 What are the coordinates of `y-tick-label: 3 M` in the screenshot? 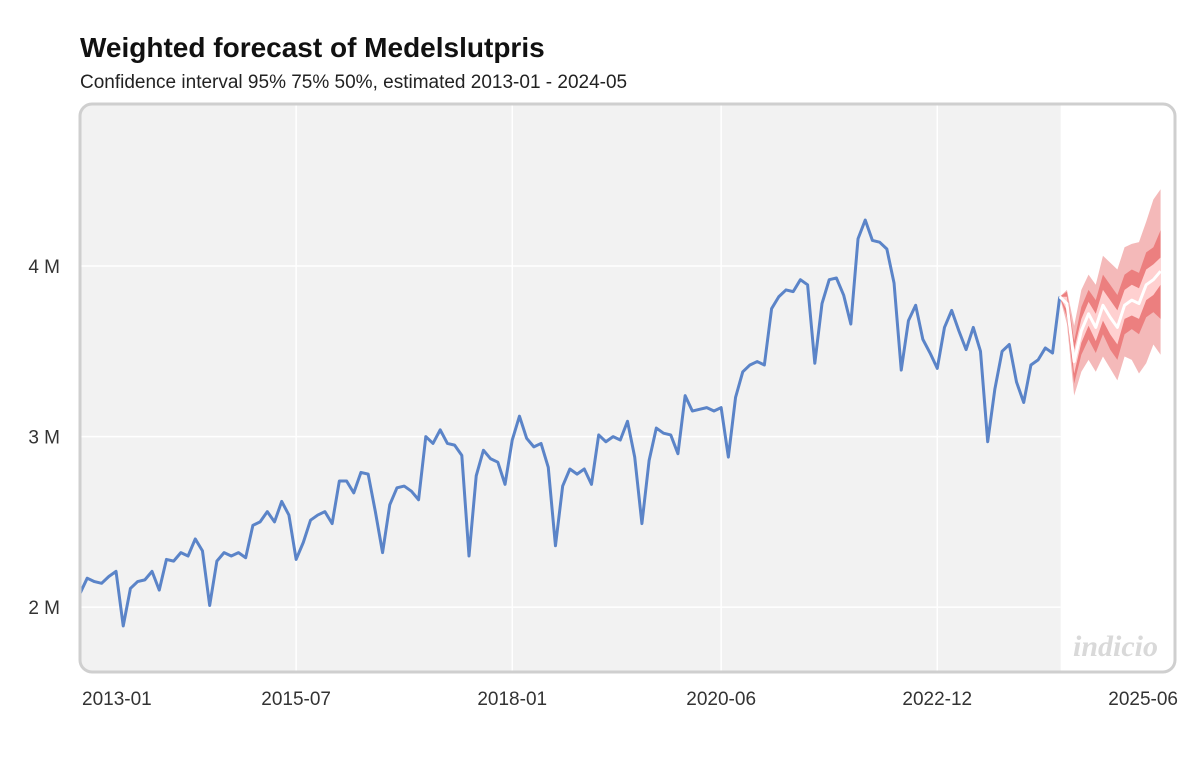 It's located at (44, 438).